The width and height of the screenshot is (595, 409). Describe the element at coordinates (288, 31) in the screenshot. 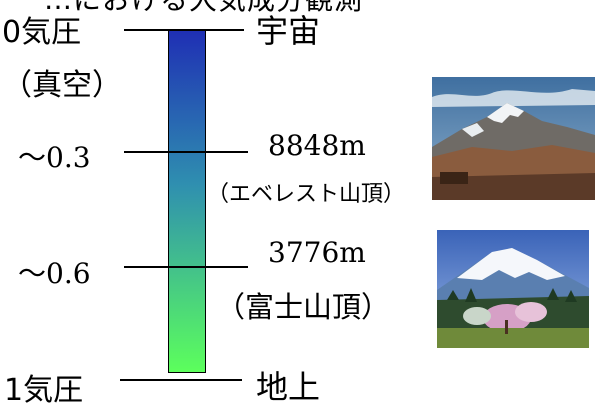

I see `label-space: 宇宙` at that location.